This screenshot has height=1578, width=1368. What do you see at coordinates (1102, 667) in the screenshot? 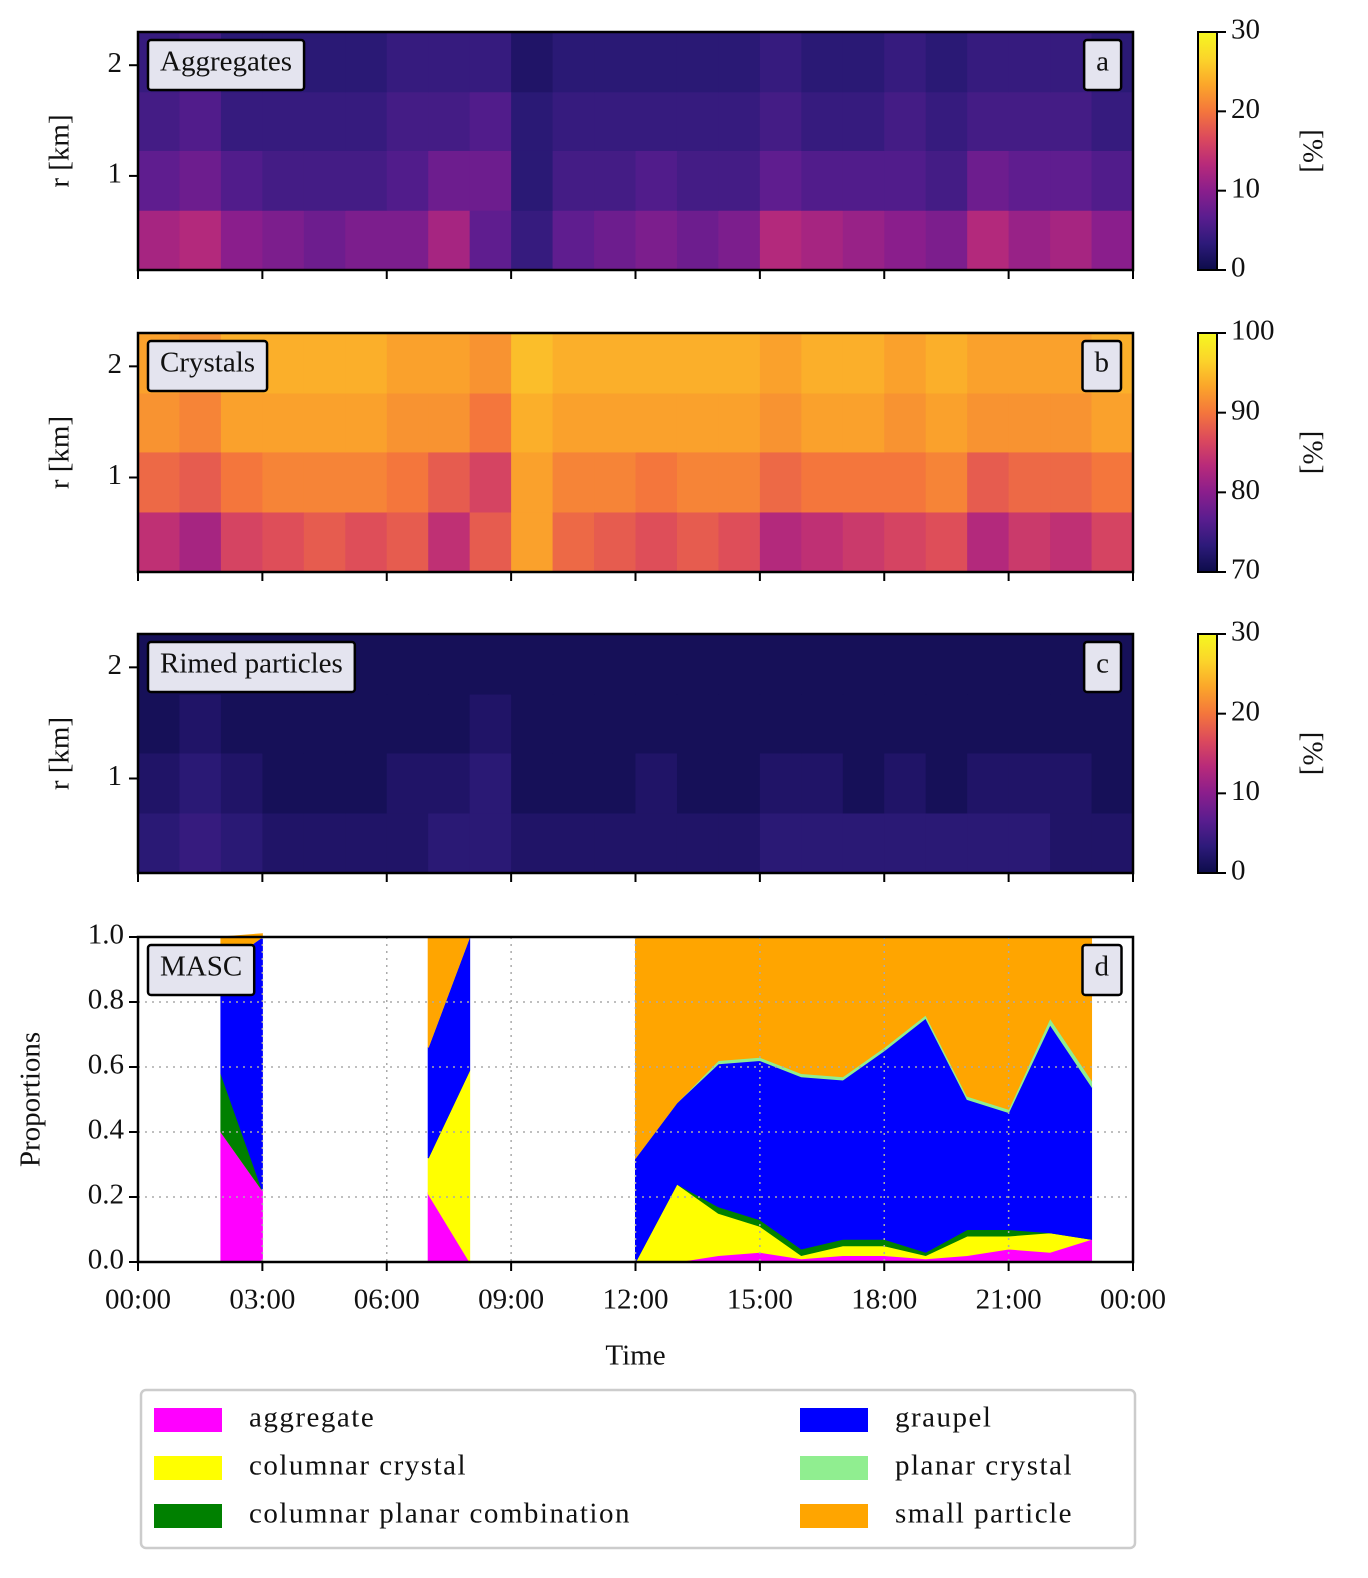
I see `panel-letter-box` at bounding box center [1102, 667].